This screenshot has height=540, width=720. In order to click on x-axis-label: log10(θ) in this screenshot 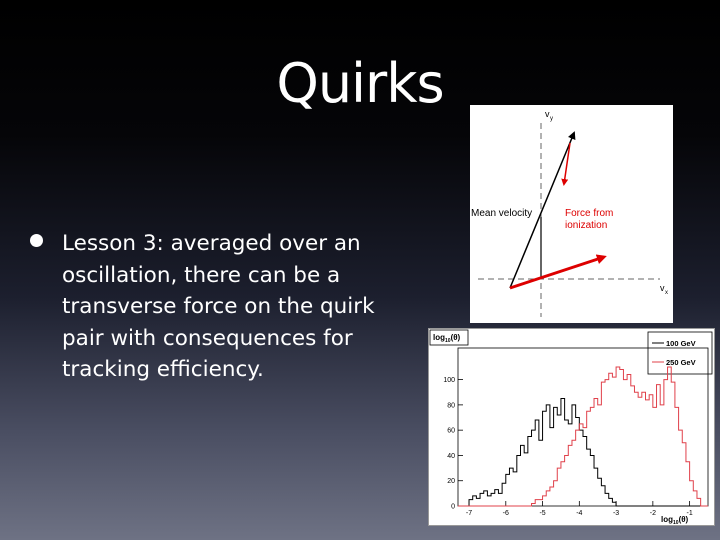, I will do `click(675, 520)`.